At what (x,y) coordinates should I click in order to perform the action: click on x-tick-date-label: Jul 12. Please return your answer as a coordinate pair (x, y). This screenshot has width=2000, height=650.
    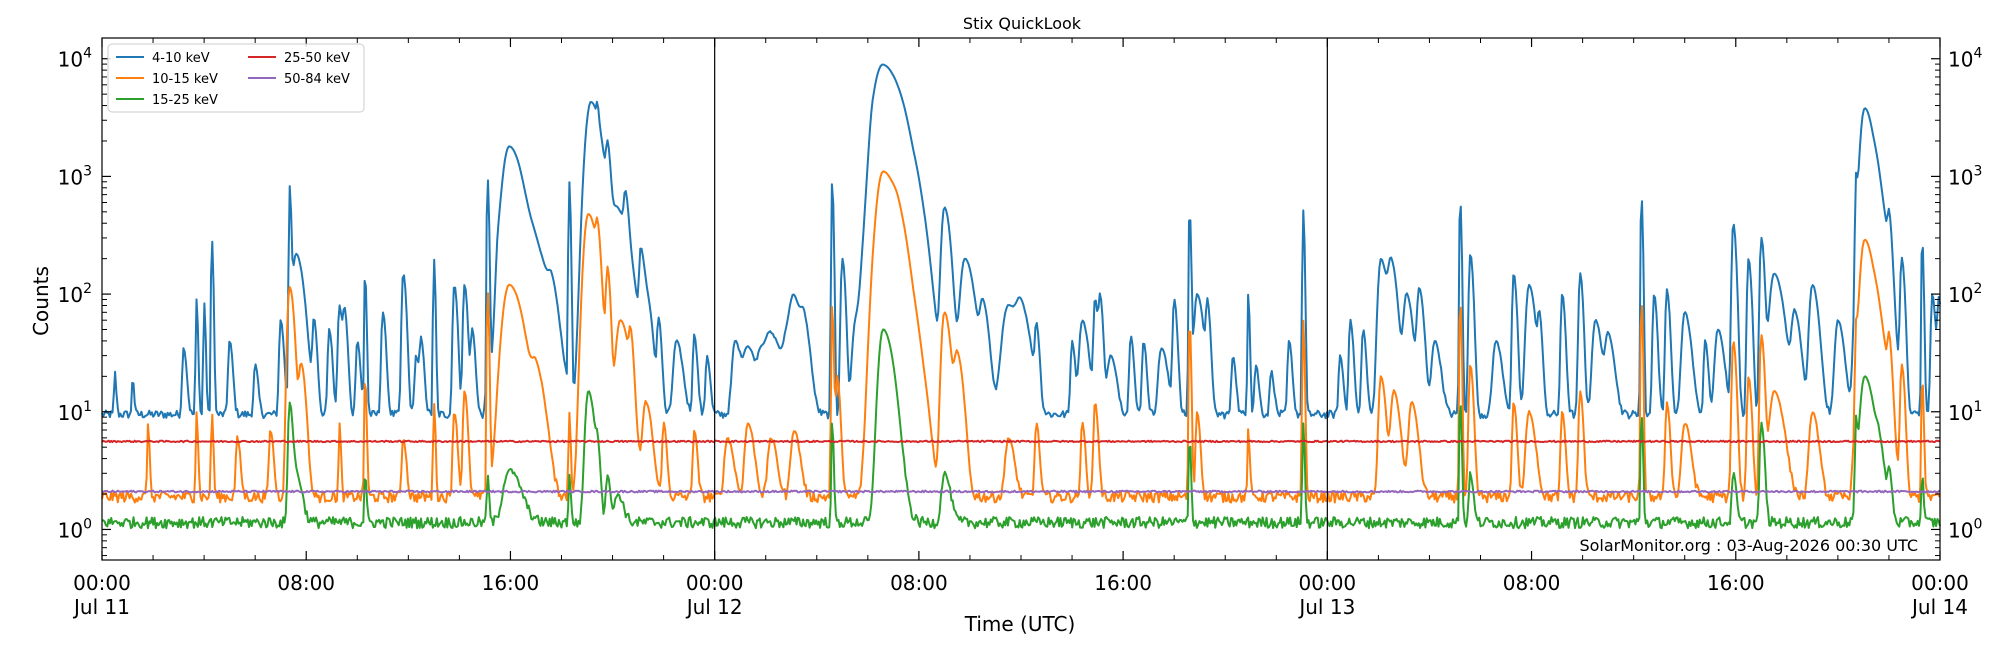
    Looking at the image, I should click on (714, 607).